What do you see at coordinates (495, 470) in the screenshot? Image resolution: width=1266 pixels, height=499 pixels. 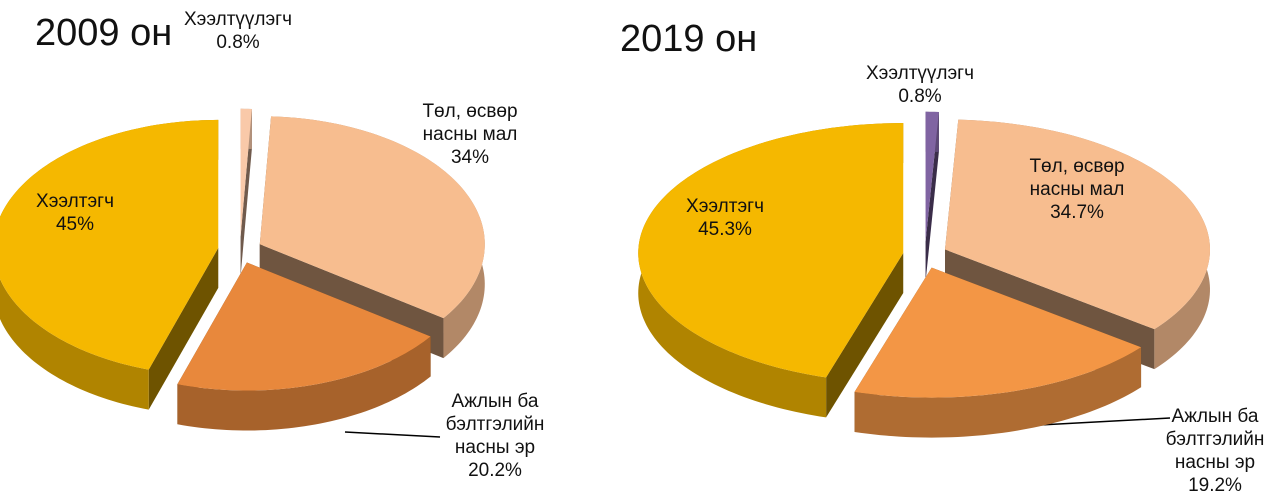 I see `value-label: 20.2%` at bounding box center [495, 470].